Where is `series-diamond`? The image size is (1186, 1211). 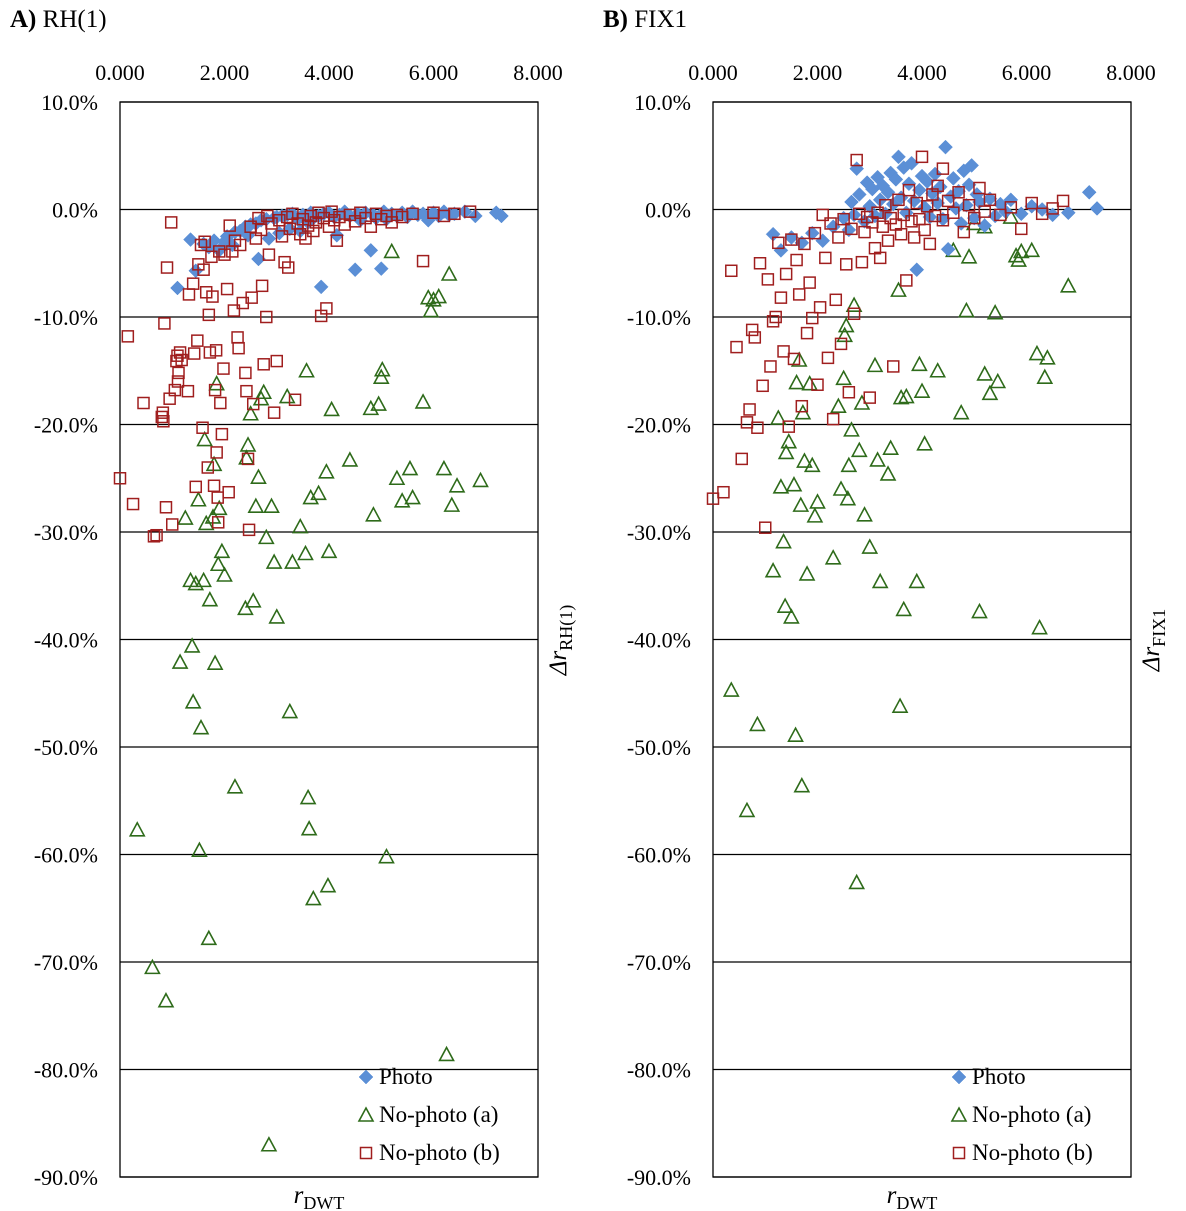 series-diamond is located at coordinates (935, 208).